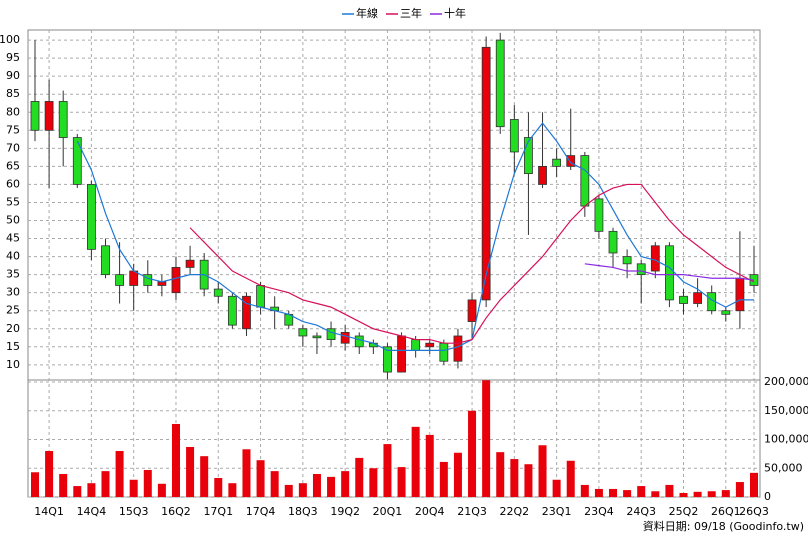  What do you see at coordinates (684, 511) in the screenshot?
I see `x-tick-label: 25Q2` at bounding box center [684, 511].